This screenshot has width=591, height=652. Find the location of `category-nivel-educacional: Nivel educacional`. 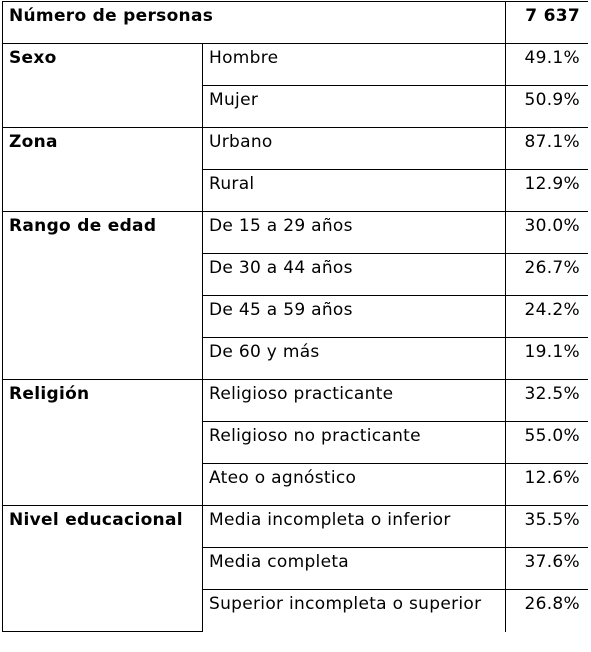

category-nivel-educacional: Nivel educacional is located at coordinates (102, 568).